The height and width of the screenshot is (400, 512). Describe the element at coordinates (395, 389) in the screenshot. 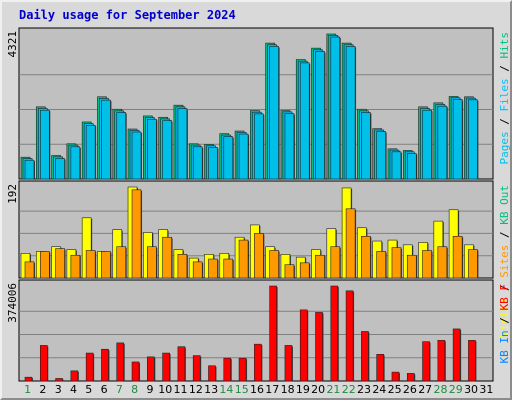

I see `x-label-25: 25` at that location.